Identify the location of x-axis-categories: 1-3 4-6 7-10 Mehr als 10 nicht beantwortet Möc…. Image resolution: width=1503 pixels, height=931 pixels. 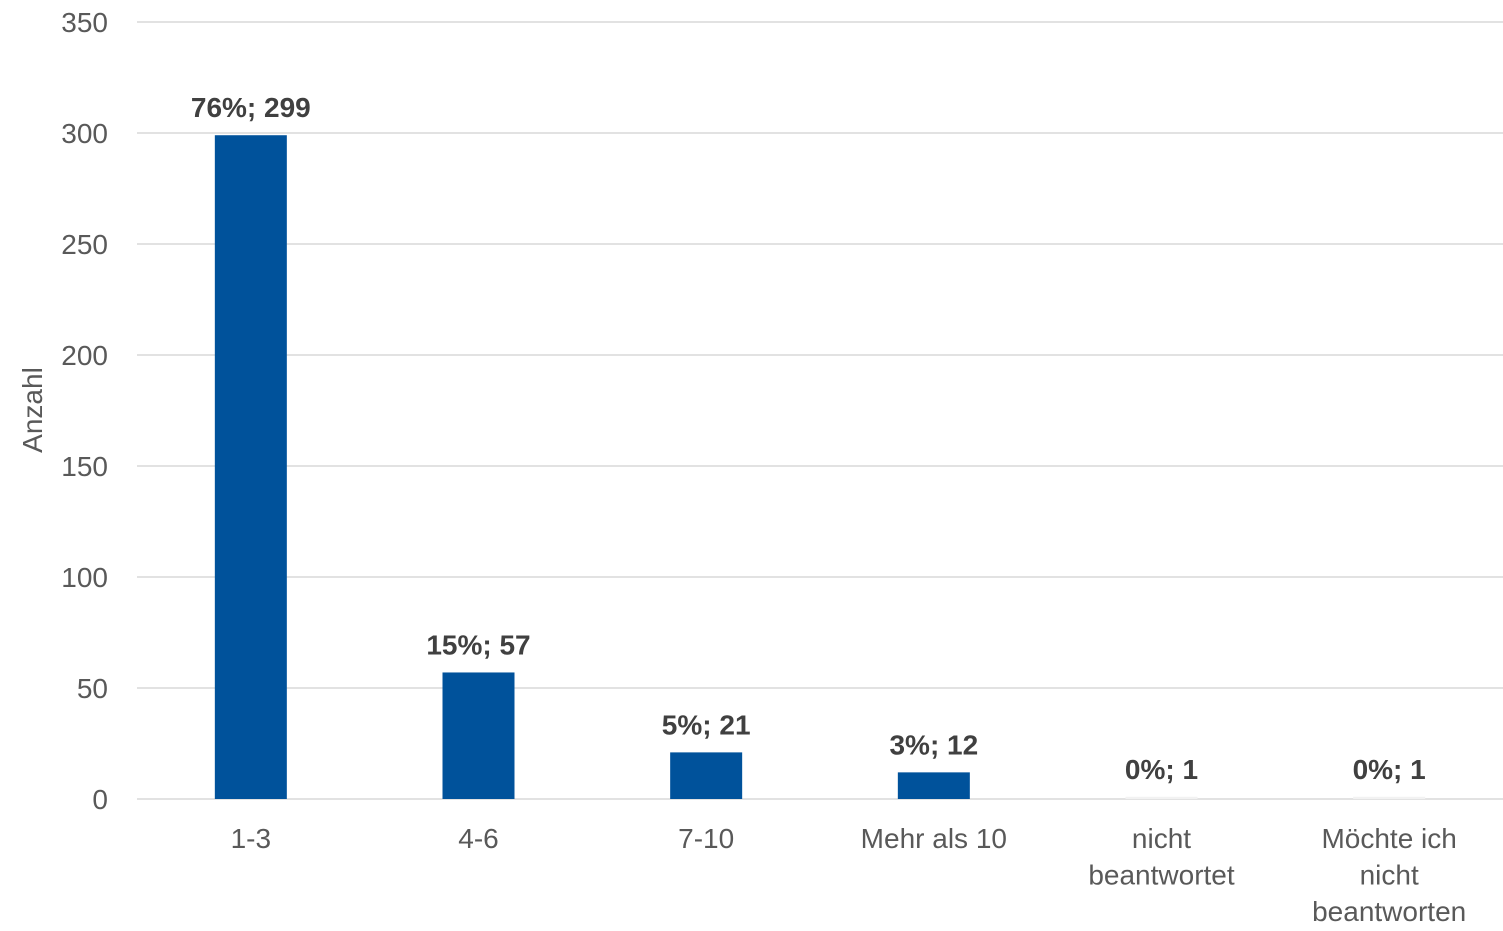
(849, 875).